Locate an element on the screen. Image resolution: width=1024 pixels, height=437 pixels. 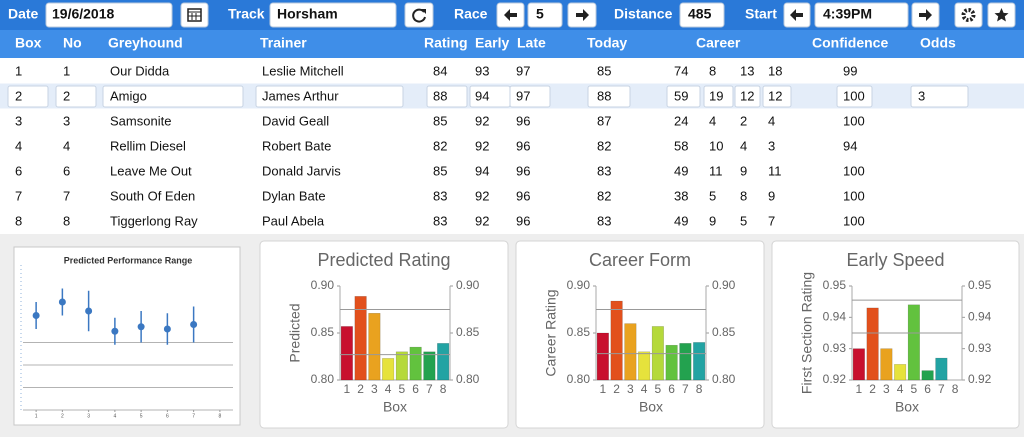
cell: 8 is located at coordinates (743, 195).